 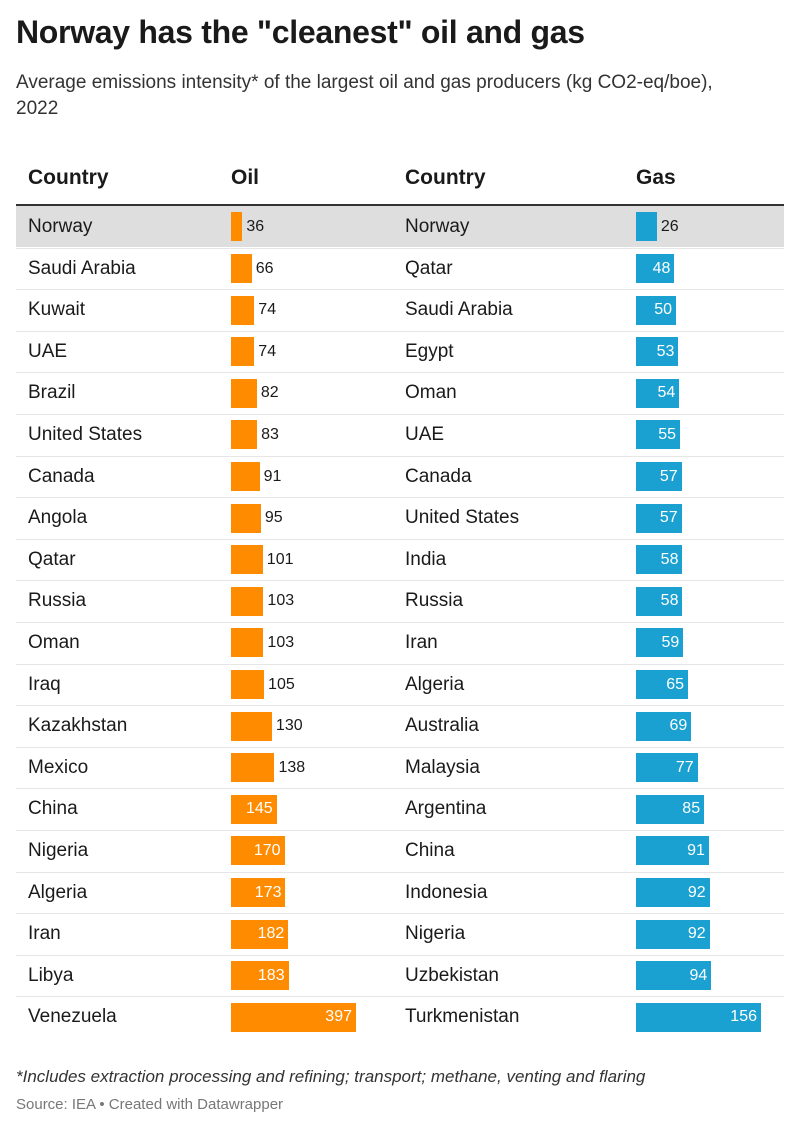 I want to click on oil-country-label: Iran, so click(x=44, y=934).